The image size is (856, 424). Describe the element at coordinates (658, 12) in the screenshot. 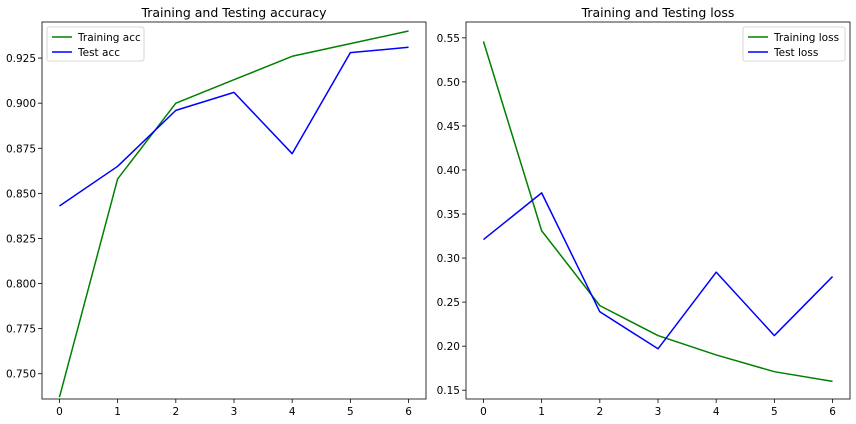

I see `loss-chart-title: Training and Testing loss` at that location.